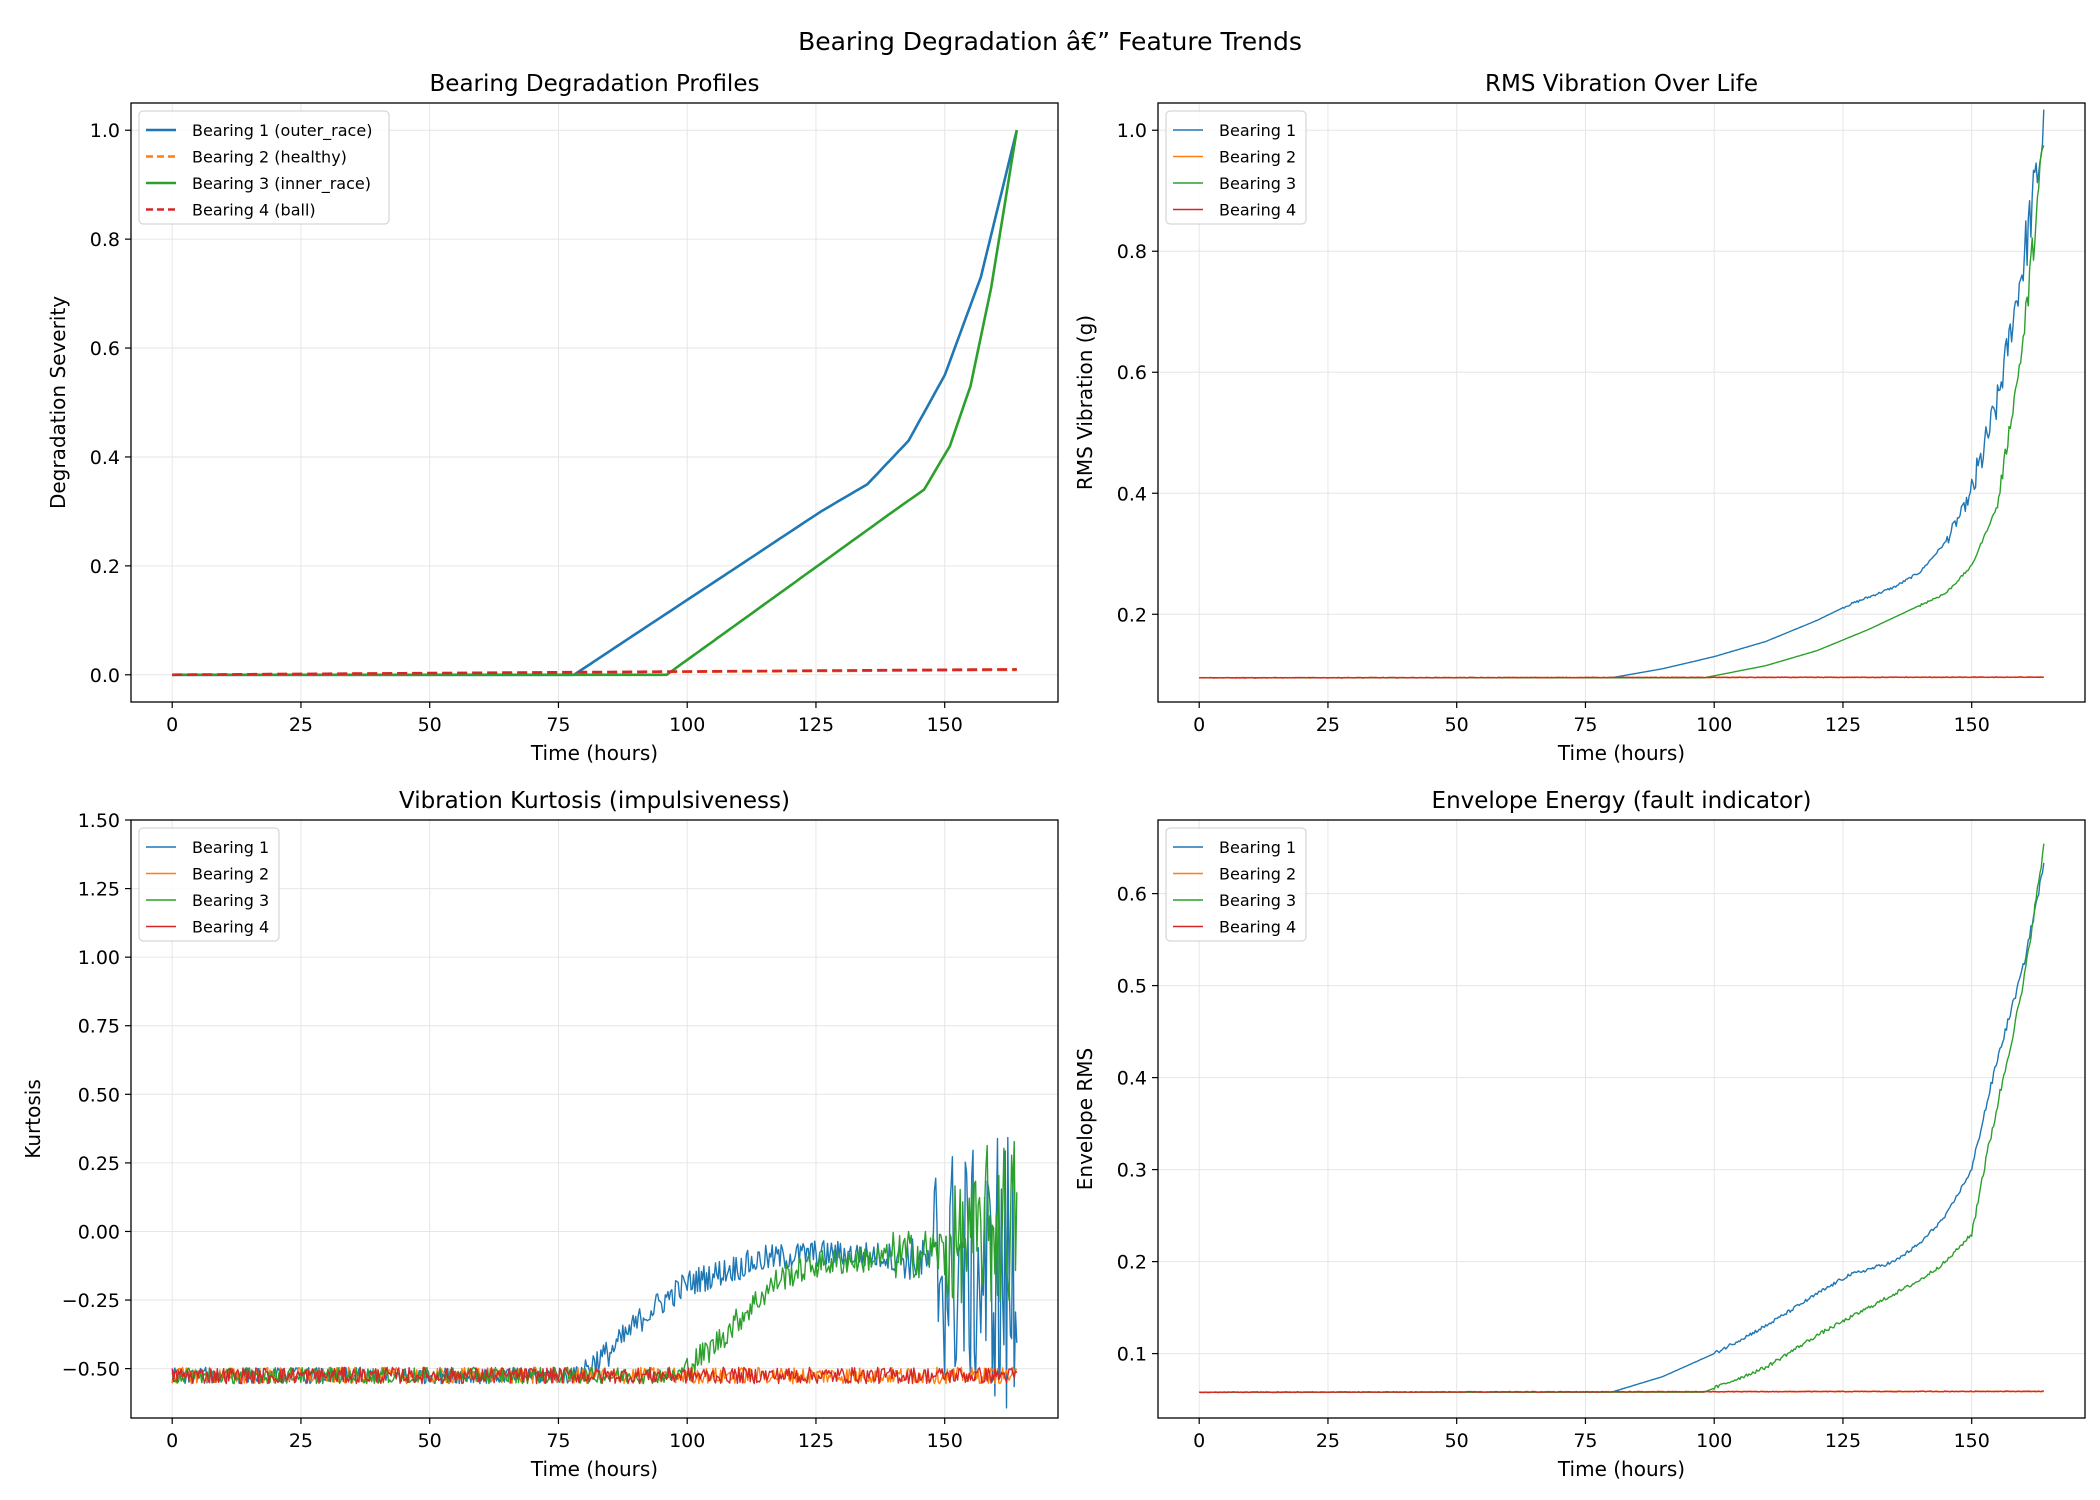 Image resolution: width=2100 pixels, height=1500 pixels. Describe the element at coordinates (1132, 1355) in the screenshot. I see `y-tick-label: 0.1` at that location.